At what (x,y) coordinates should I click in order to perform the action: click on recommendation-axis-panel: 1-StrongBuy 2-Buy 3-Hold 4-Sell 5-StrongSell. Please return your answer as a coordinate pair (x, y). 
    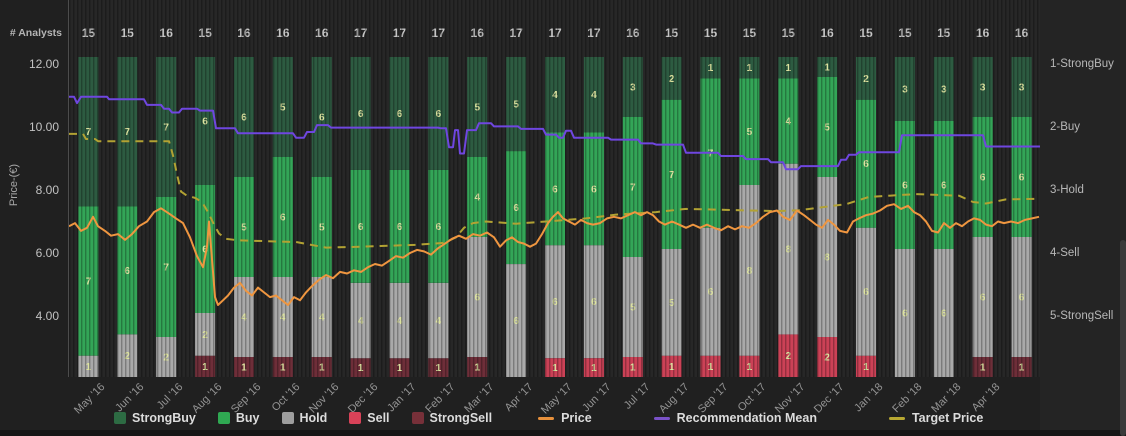
    Looking at the image, I should click on (1083, 218).